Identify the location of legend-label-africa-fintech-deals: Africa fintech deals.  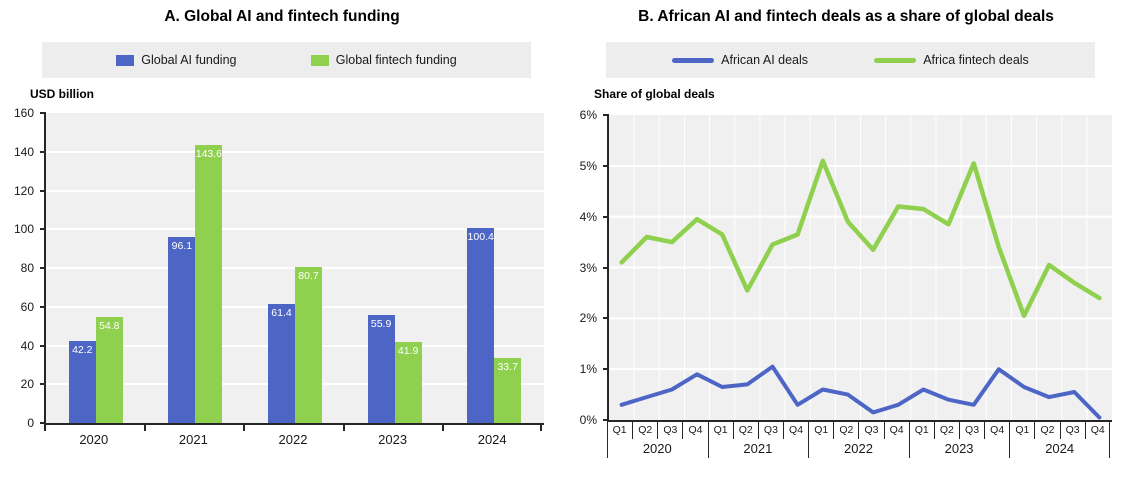
(976, 60).